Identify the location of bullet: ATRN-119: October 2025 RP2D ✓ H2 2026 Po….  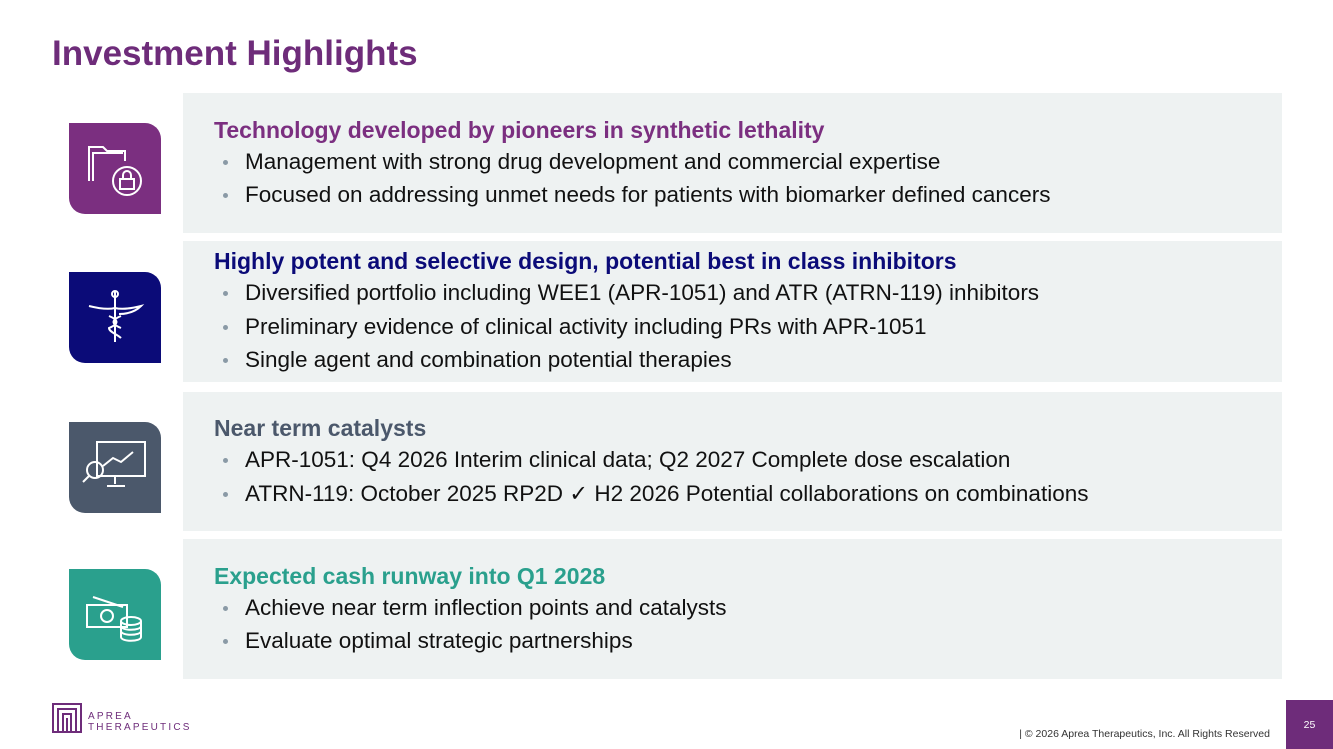
(748, 494).